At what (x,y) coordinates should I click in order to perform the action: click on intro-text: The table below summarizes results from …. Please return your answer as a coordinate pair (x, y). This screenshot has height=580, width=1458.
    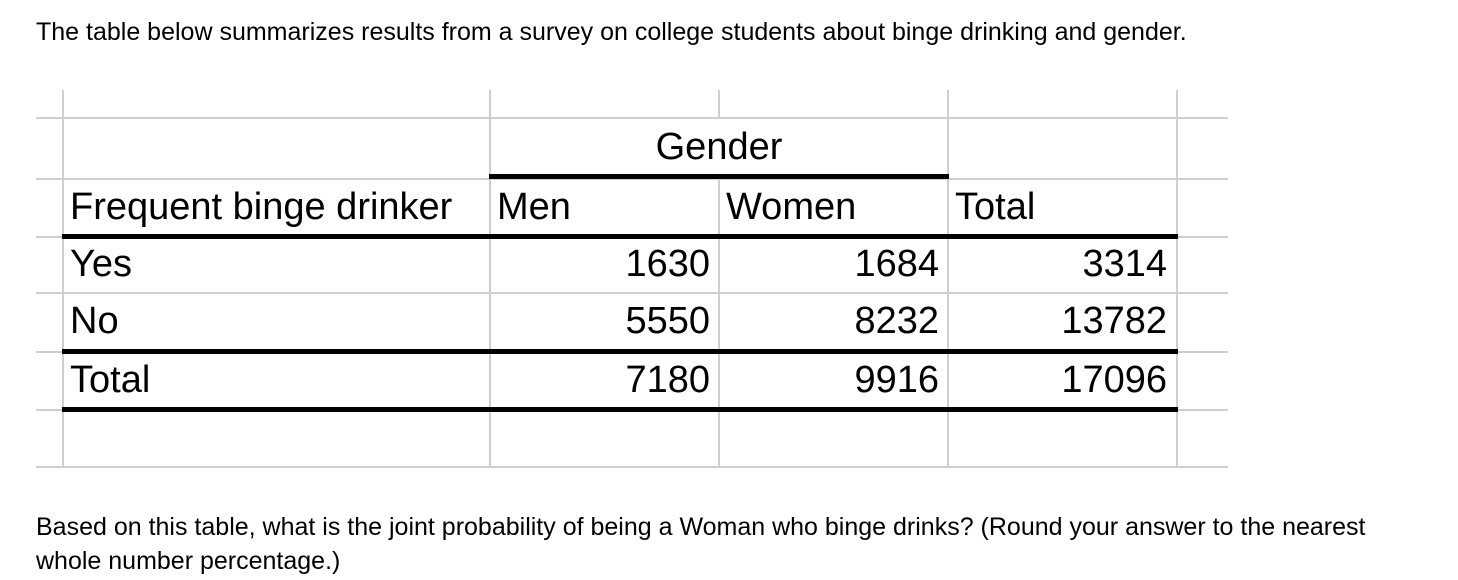
    Looking at the image, I should click on (611, 32).